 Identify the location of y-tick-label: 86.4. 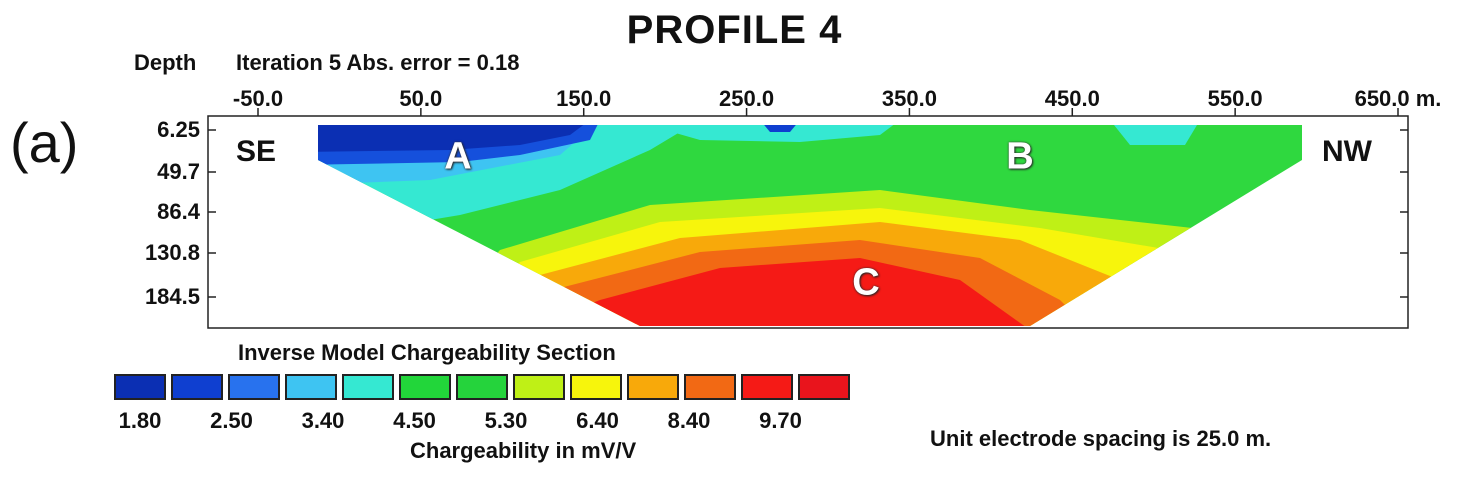
(178, 211).